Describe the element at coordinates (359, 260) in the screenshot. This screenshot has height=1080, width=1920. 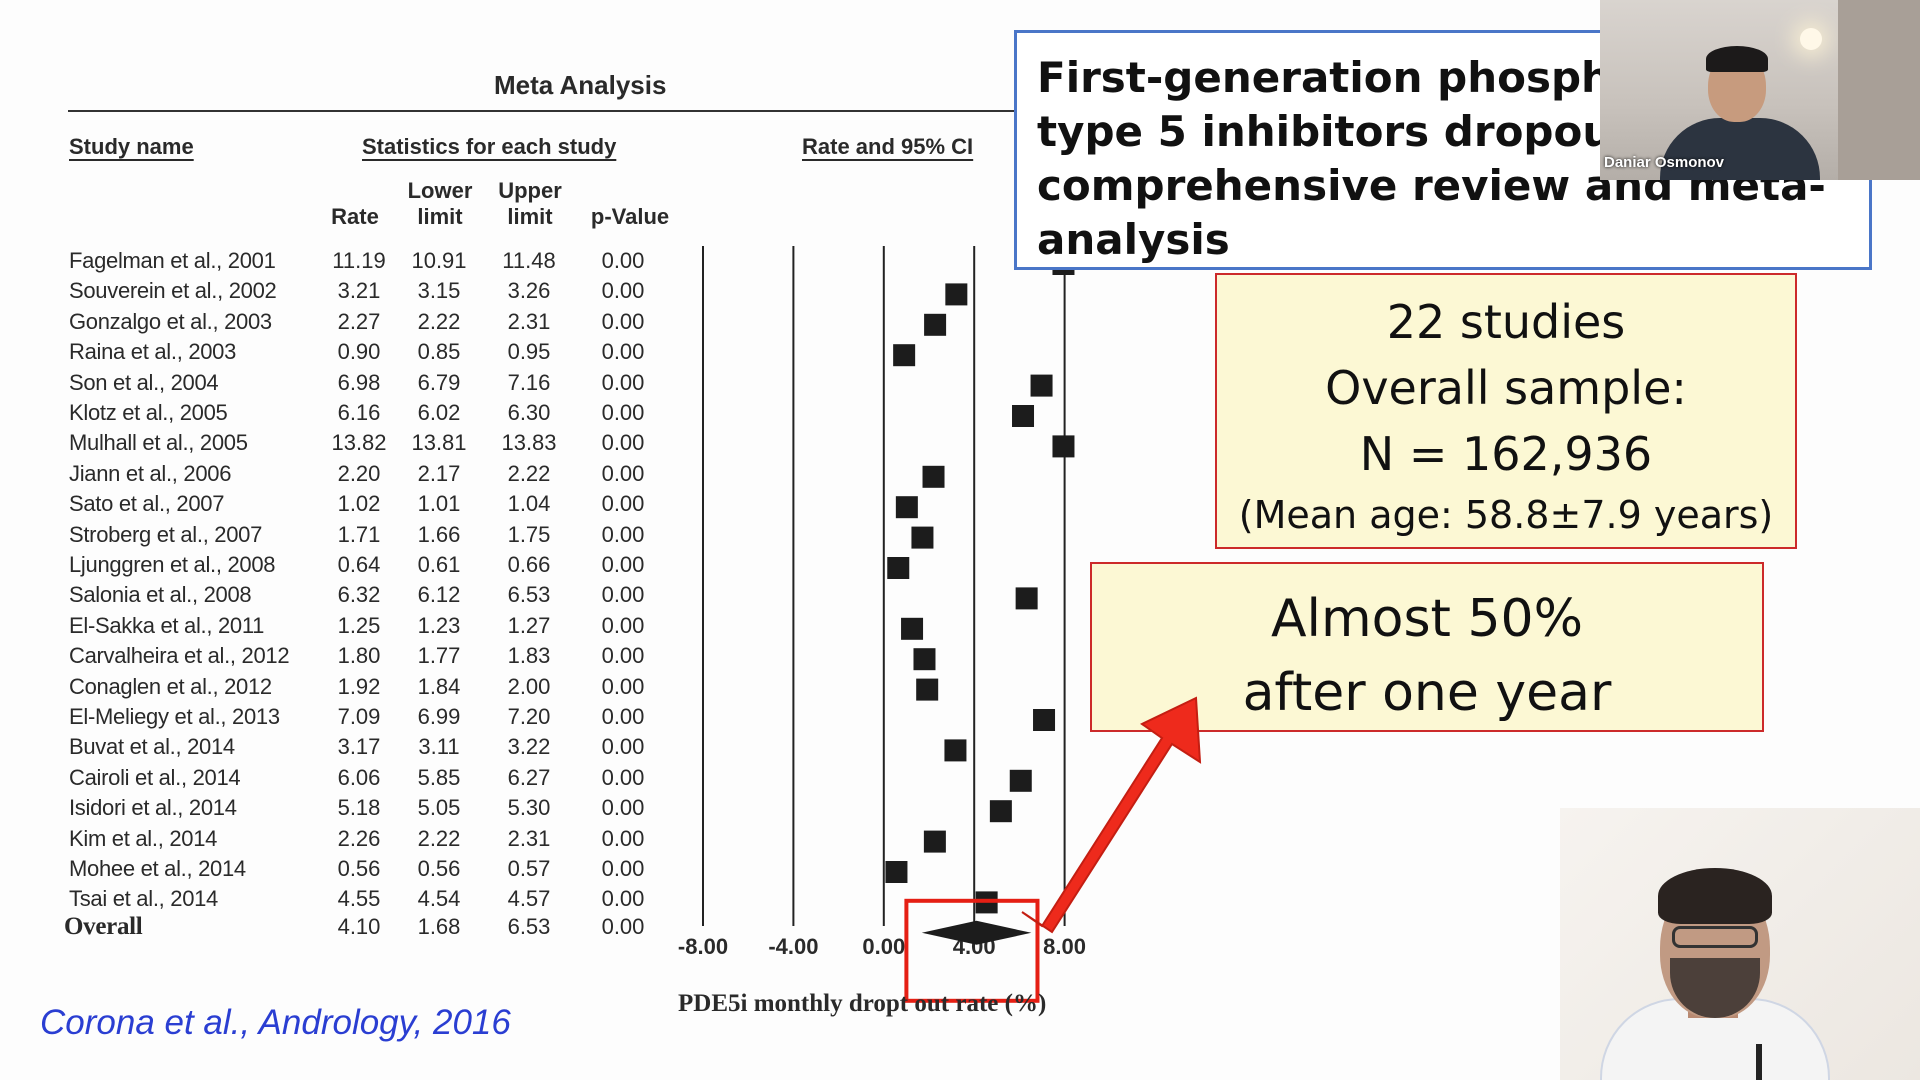
I see `study-rate: 11.19` at that location.